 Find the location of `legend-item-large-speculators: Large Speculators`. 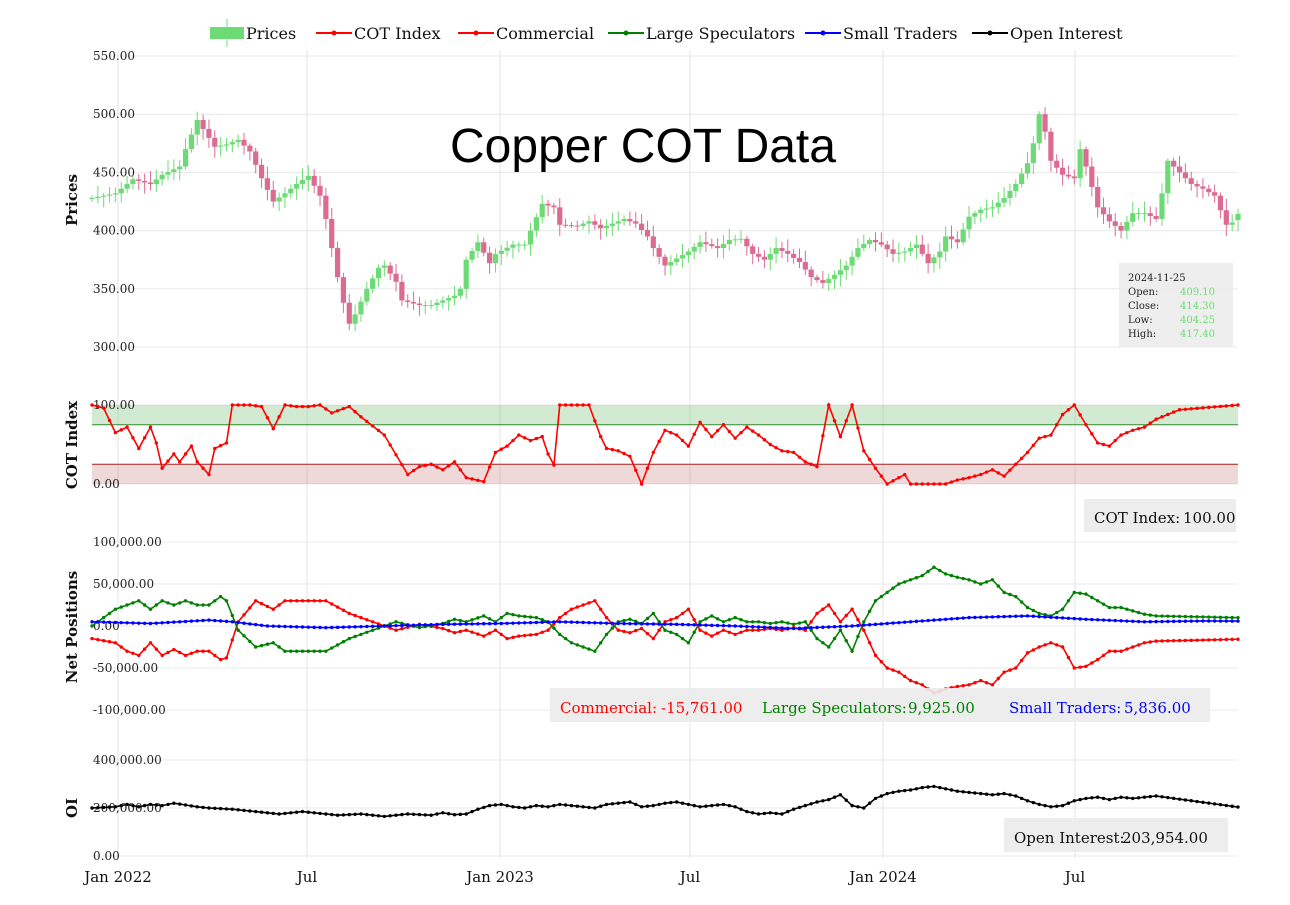

legend-item-large-speculators: Large Speculators is located at coordinates (701, 33).